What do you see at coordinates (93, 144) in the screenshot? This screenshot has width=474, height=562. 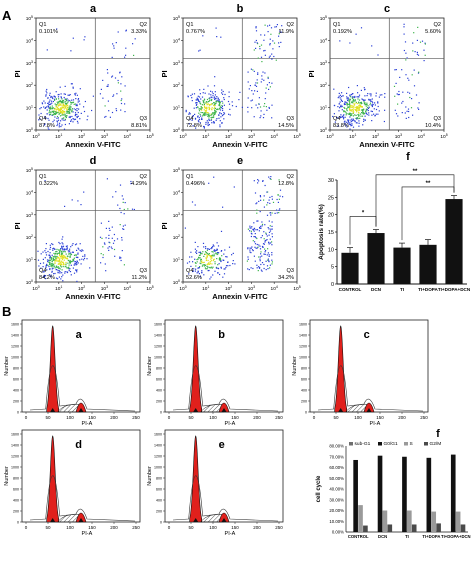 I see `x-axis-label: Annexin V-FITC` at bounding box center [93, 144].